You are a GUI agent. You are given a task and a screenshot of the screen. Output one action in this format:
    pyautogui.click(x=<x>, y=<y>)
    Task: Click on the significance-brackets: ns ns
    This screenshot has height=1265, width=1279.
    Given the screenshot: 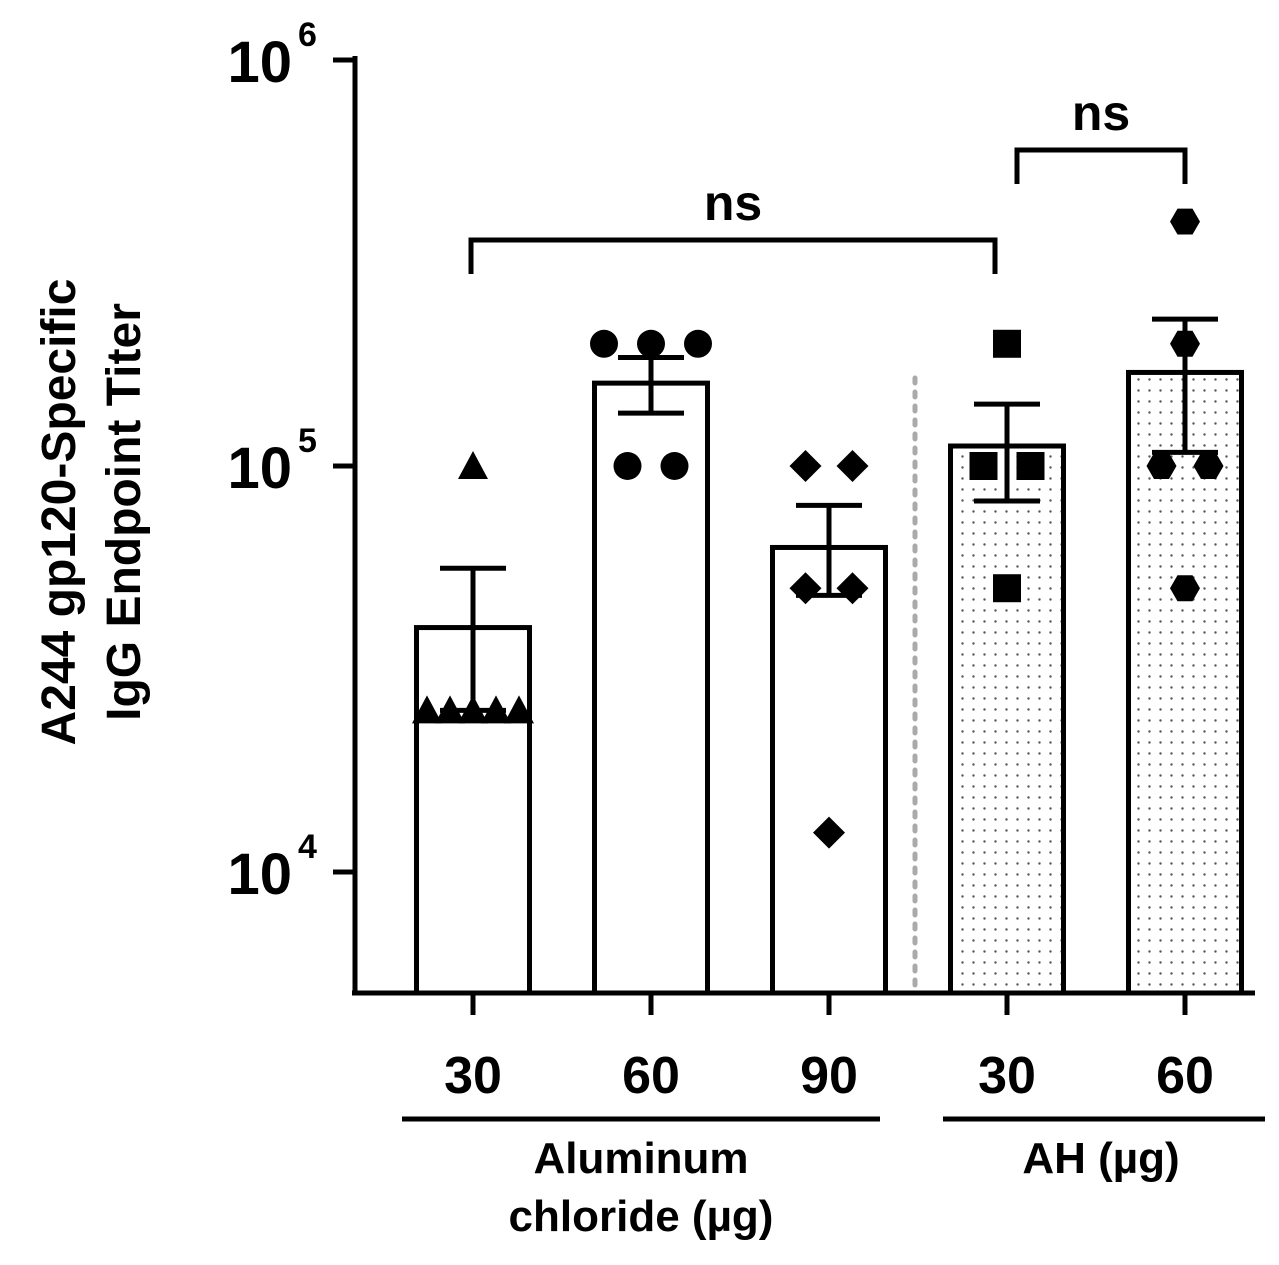 What is the action you would take?
    pyautogui.click(x=828, y=179)
    